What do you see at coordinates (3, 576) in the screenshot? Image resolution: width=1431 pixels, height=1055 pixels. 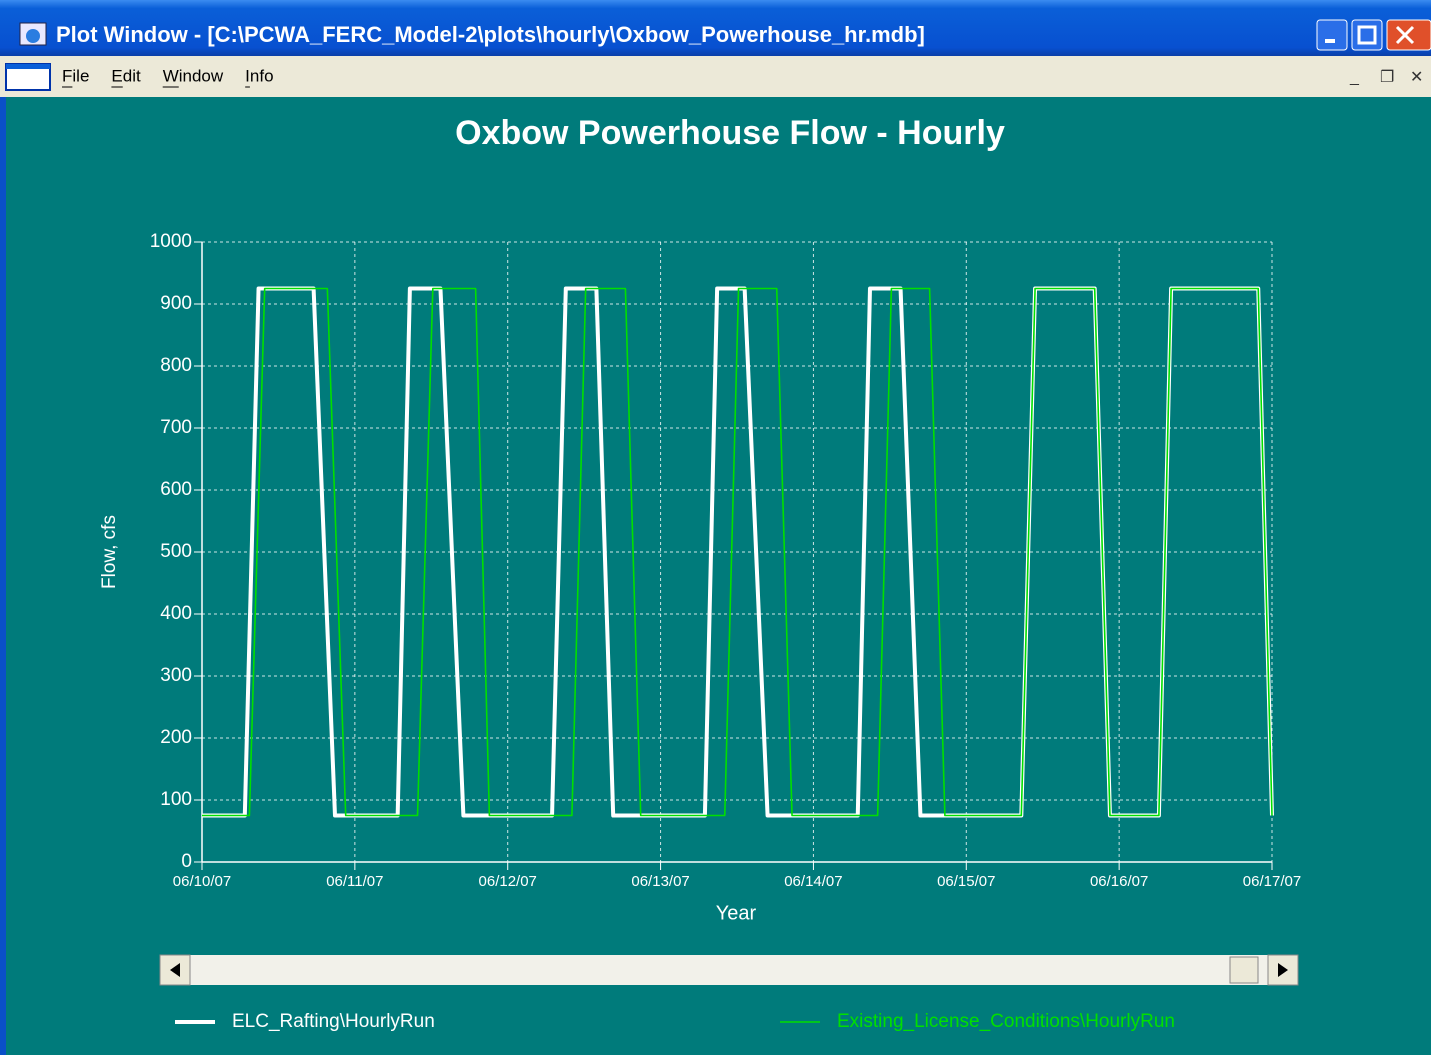 I see `left-border` at bounding box center [3, 576].